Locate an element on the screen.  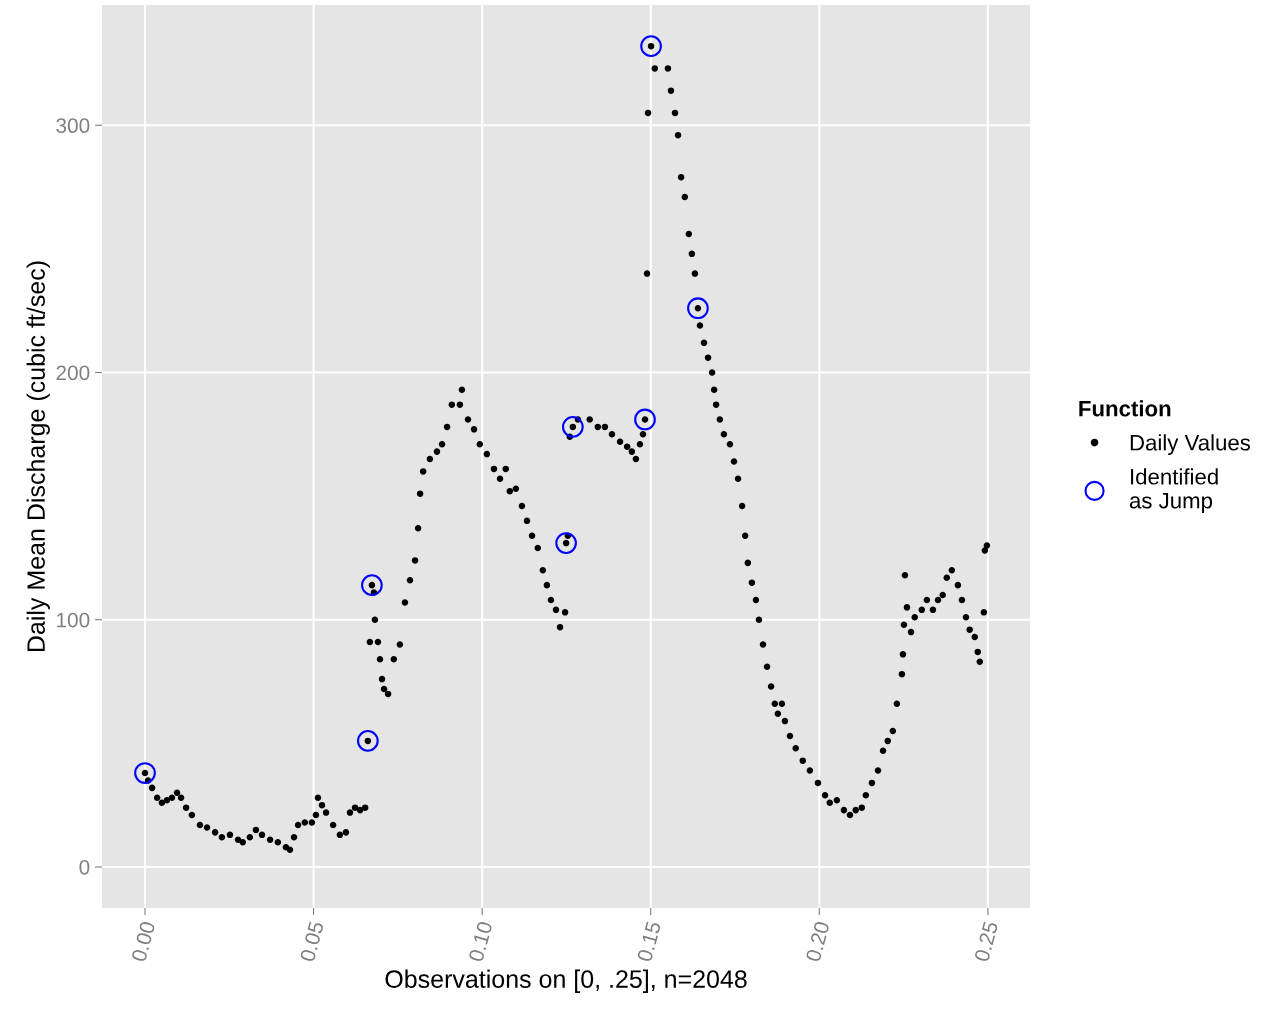
legend-label: Daily Values is located at coordinates (1190, 444).